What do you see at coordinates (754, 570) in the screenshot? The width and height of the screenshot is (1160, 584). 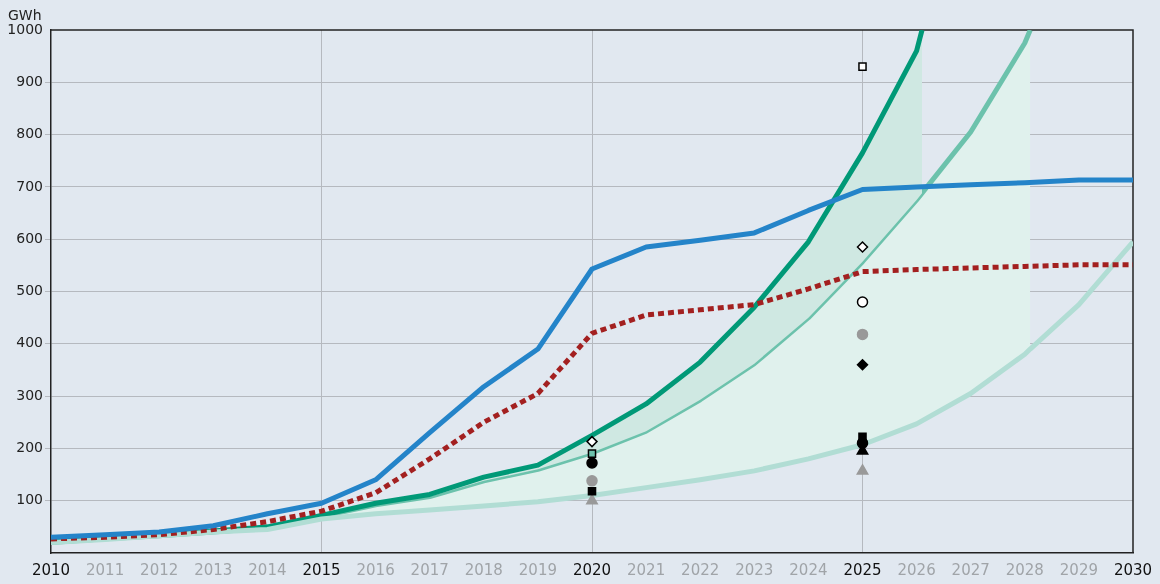 I see `x-tick-label: 2023` at bounding box center [754, 570].